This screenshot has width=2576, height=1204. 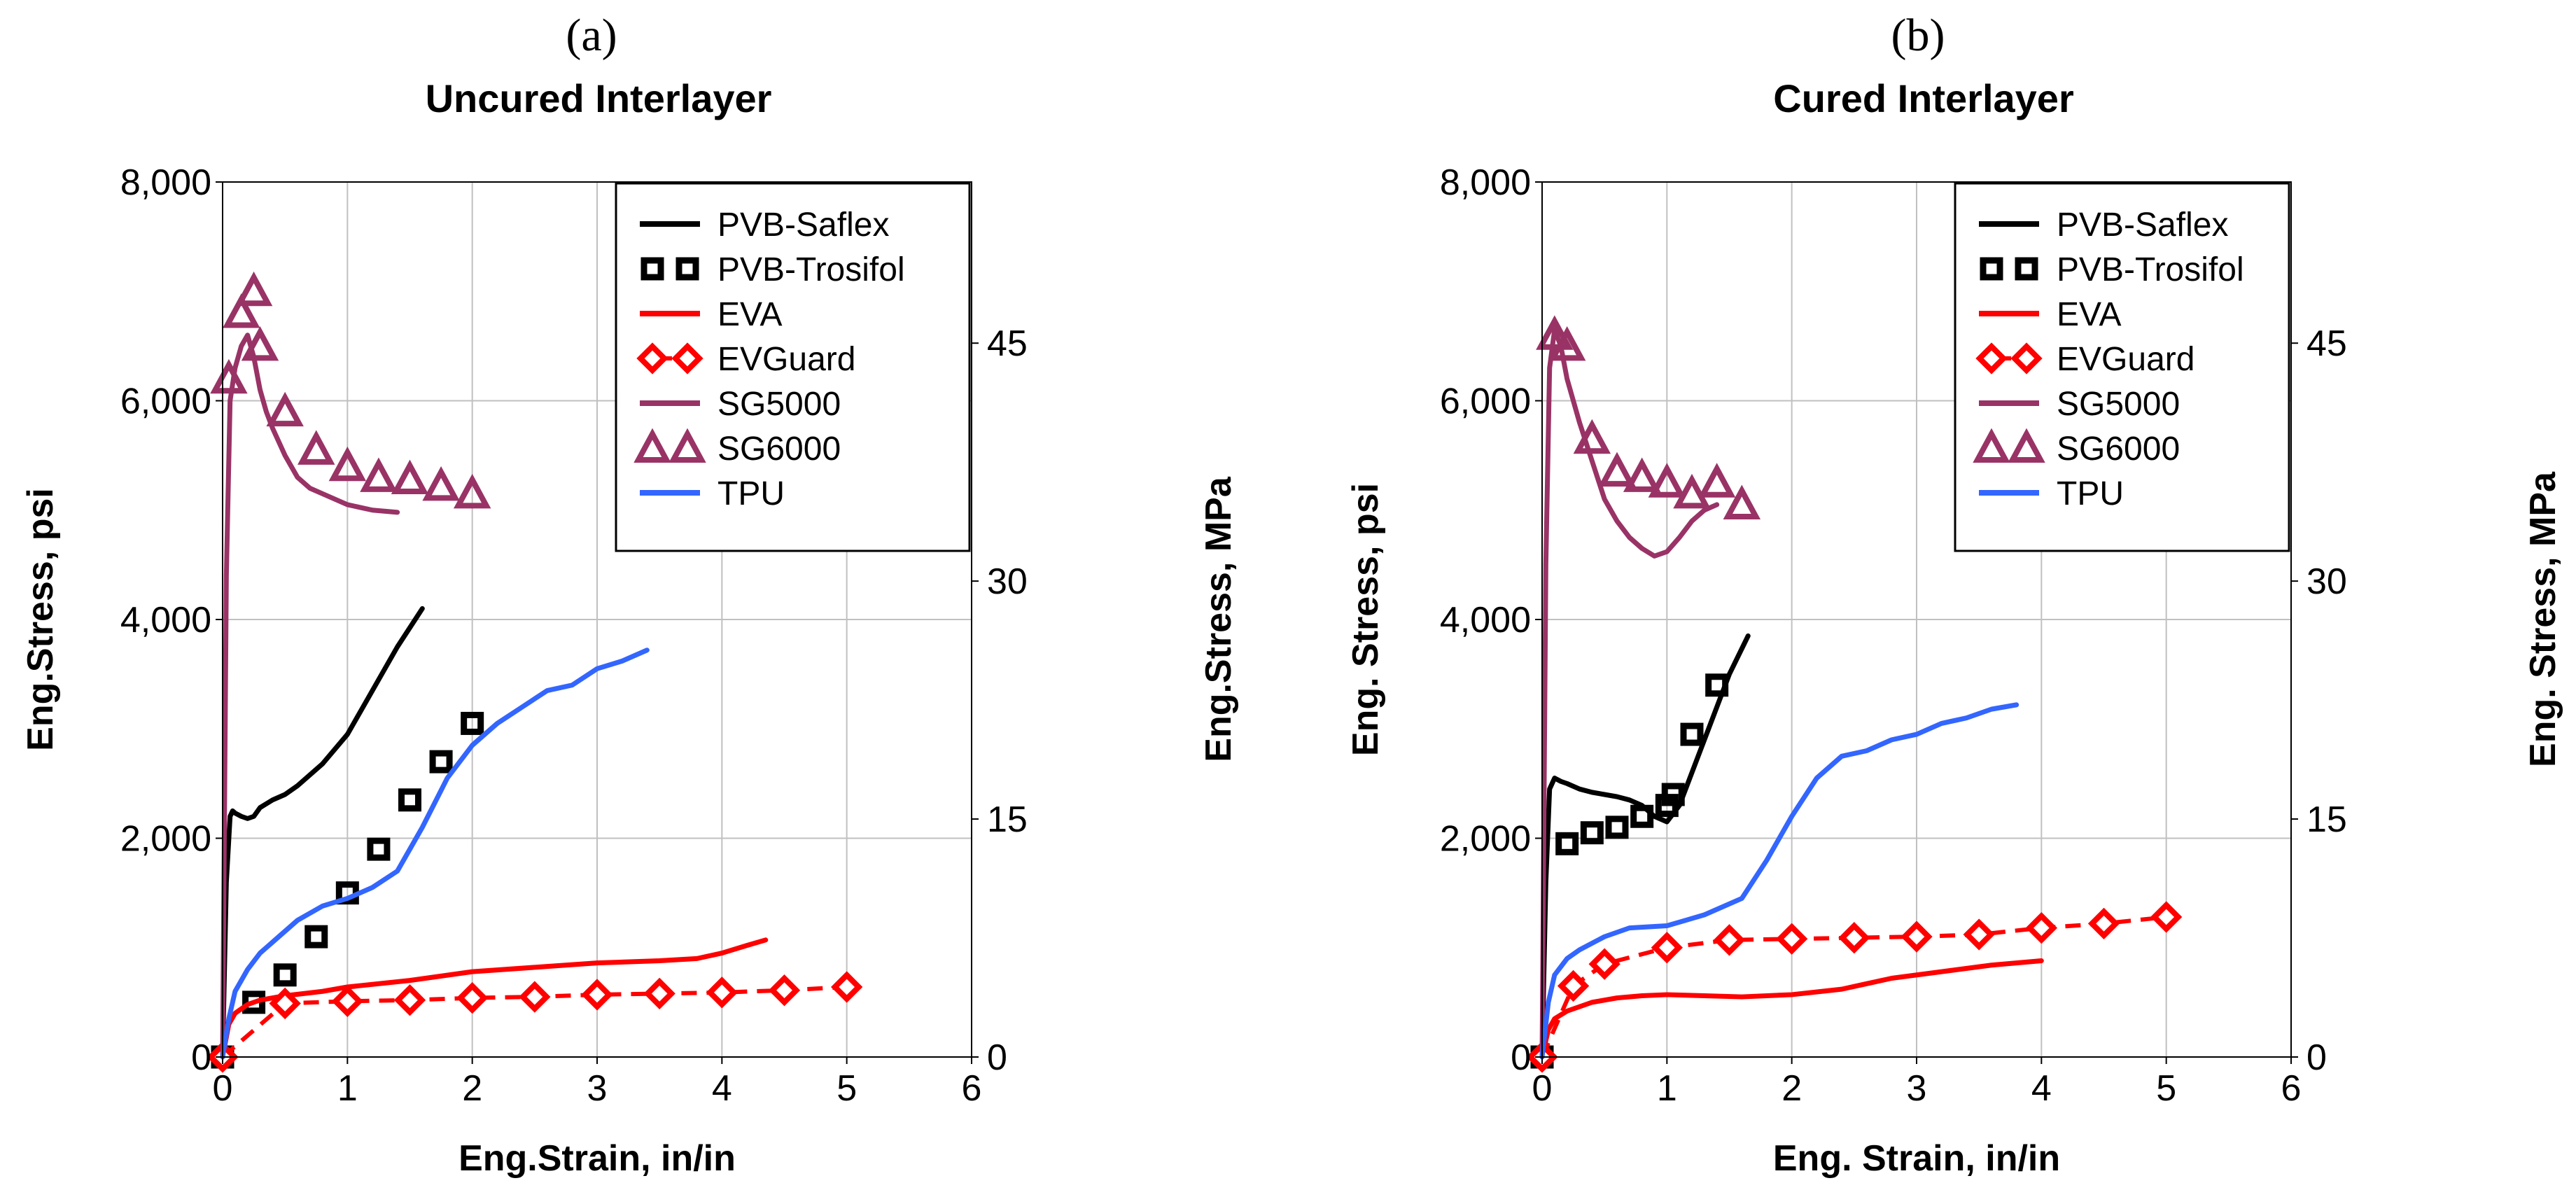 I want to click on legend-item-sg6000: SG6000, so click(x=737, y=448).